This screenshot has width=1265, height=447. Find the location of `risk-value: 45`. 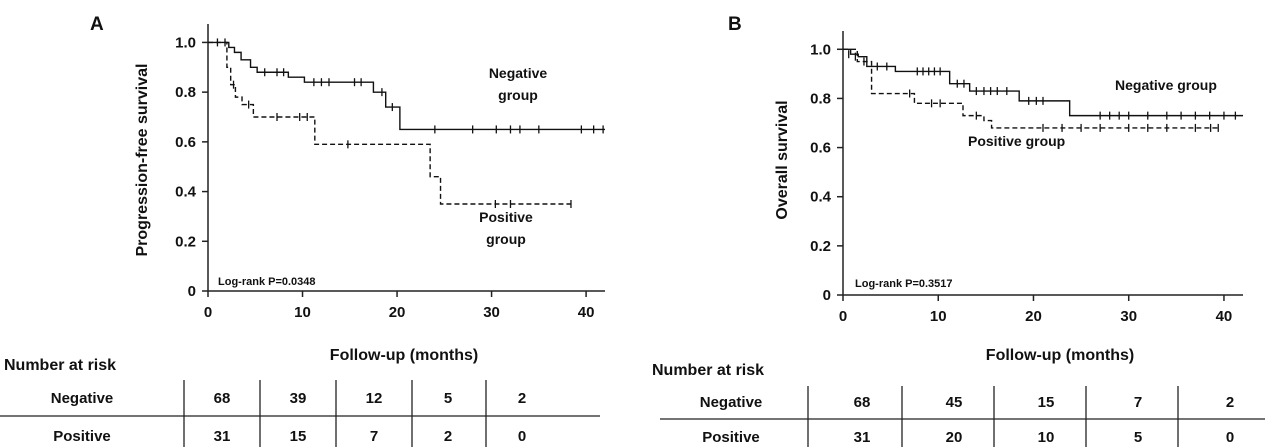

risk-value: 45 is located at coordinates (954, 402).